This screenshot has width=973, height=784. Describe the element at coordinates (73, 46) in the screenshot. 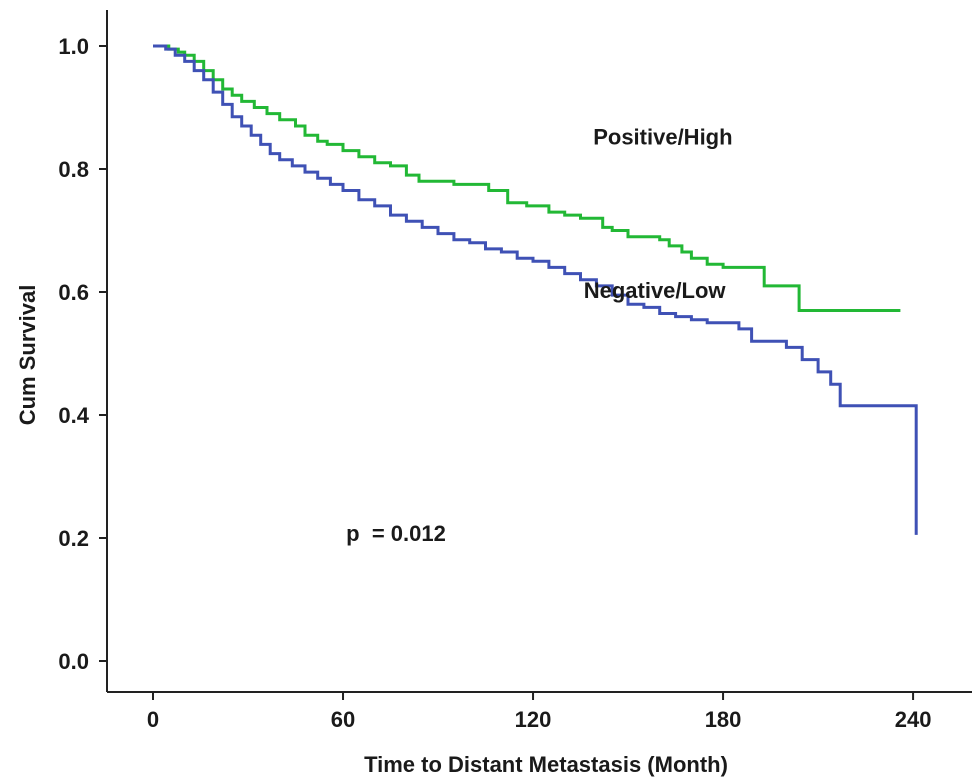

I see `y-tick-label: 1.0` at that location.